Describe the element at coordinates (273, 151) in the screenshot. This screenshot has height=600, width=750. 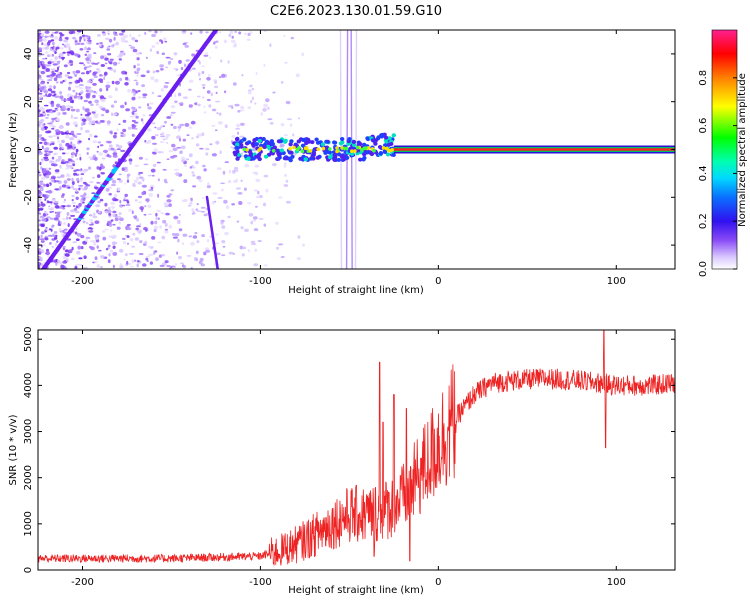
I see `carrier-hot-dot` at that location.